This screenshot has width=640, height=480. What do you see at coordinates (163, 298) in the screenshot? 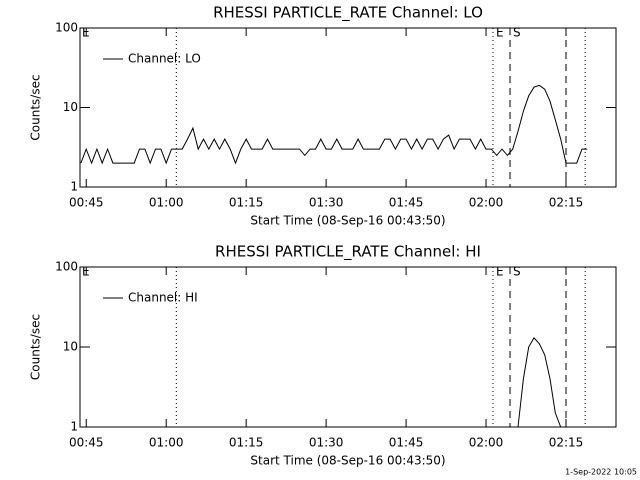
I see `legend-label: Channel: HI` at bounding box center [163, 298].